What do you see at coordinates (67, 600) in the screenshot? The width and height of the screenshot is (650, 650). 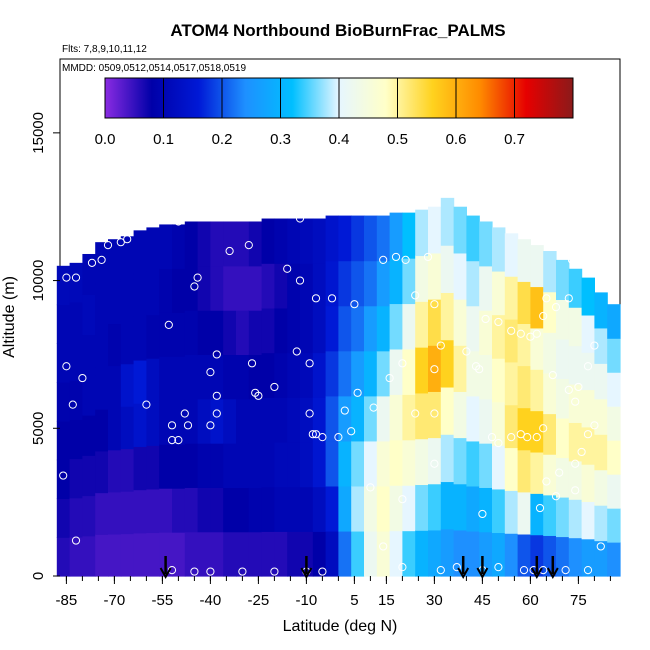 I see `x-tick-label: -85` at bounding box center [67, 600].